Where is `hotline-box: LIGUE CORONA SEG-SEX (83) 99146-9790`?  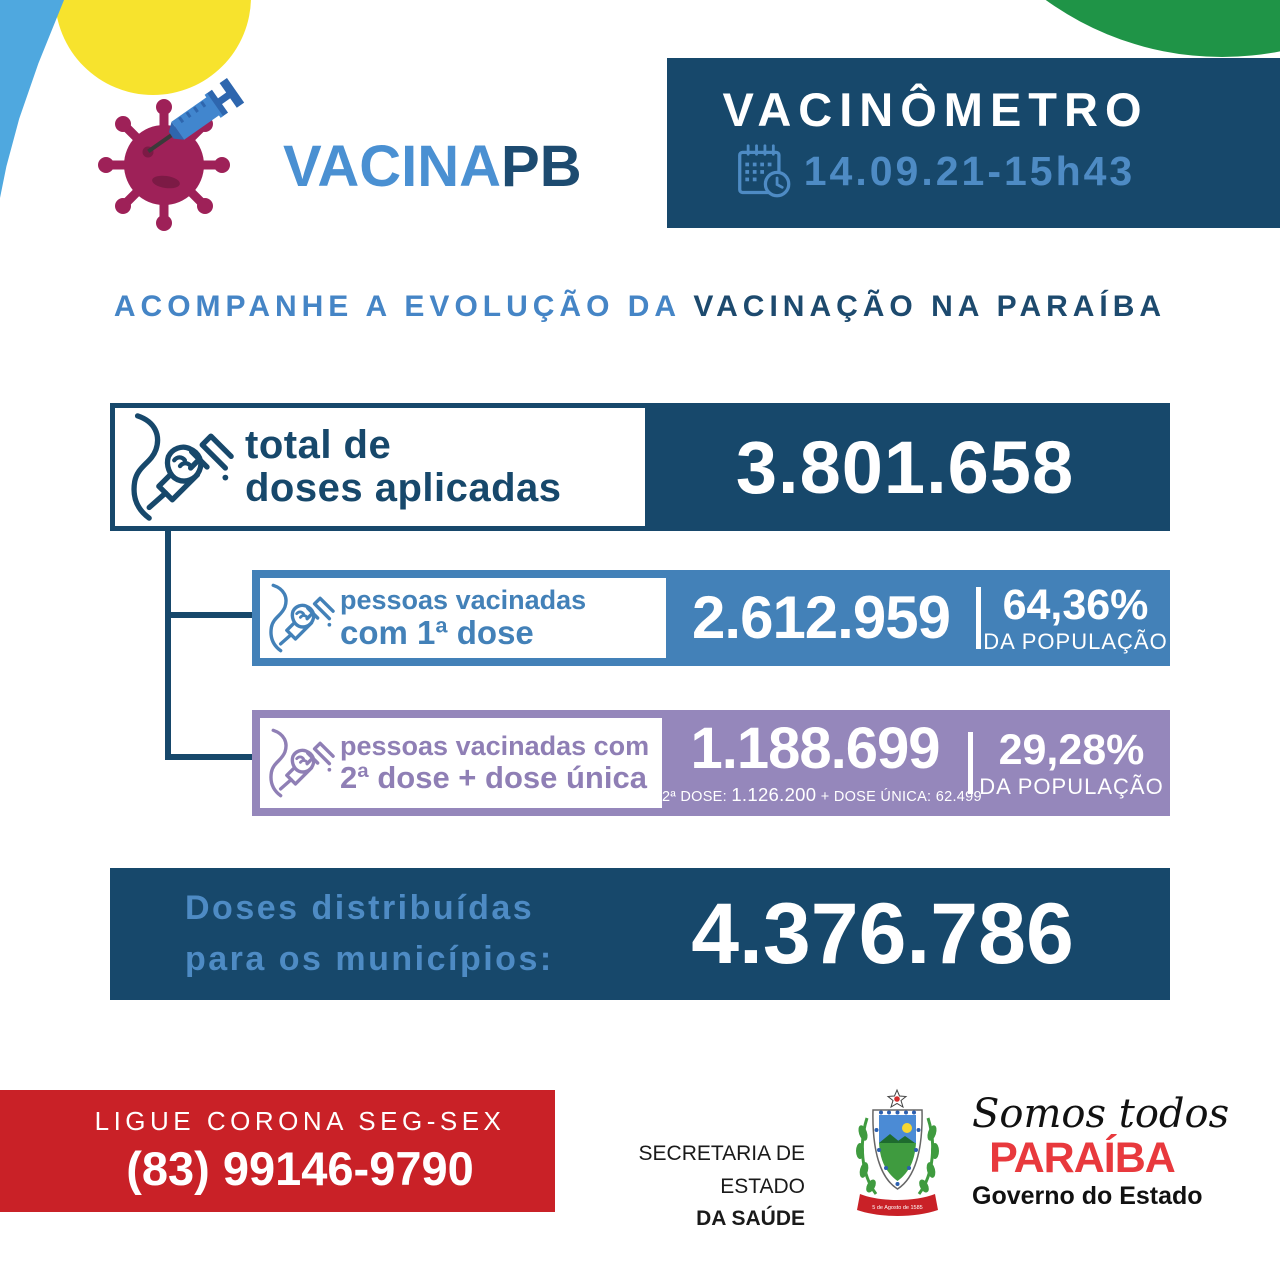 hotline-box: LIGUE CORONA SEG-SEX (83) 99146-9790 is located at coordinates (277, 1151).